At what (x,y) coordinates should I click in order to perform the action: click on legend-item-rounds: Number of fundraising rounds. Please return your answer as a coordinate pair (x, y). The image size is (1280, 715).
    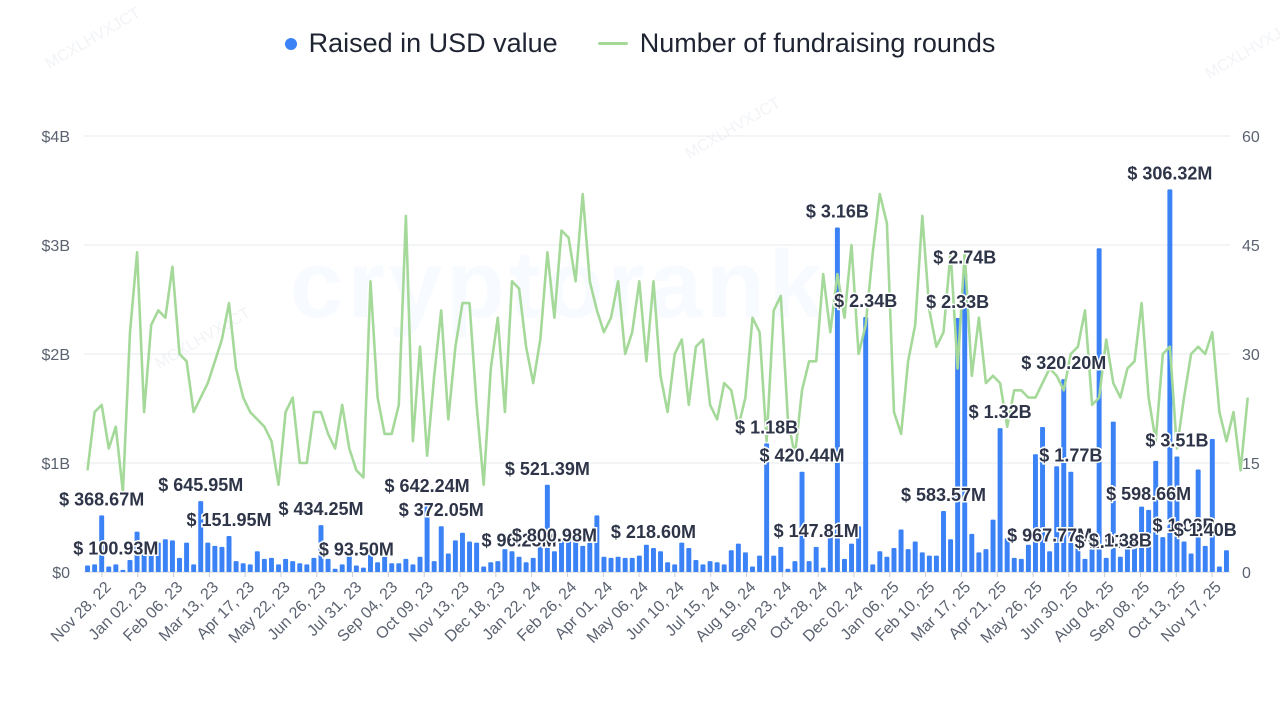
    Looking at the image, I should click on (796, 43).